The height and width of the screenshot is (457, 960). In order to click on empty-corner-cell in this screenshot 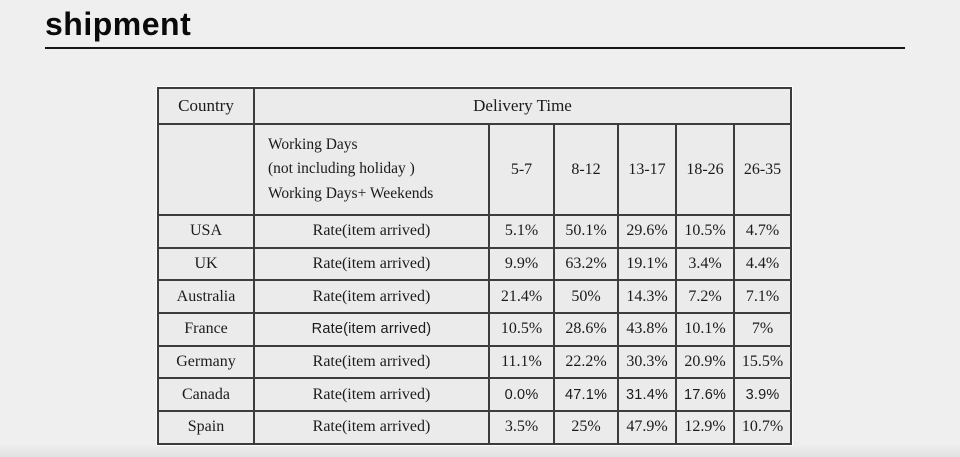, I will do `click(206, 169)`.